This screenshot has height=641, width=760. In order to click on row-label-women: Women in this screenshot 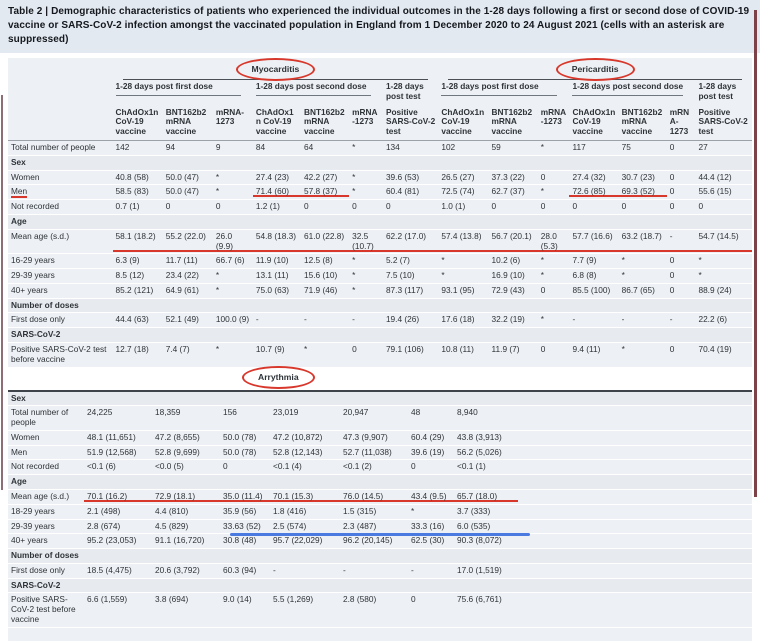, I will do `click(46, 438)`.